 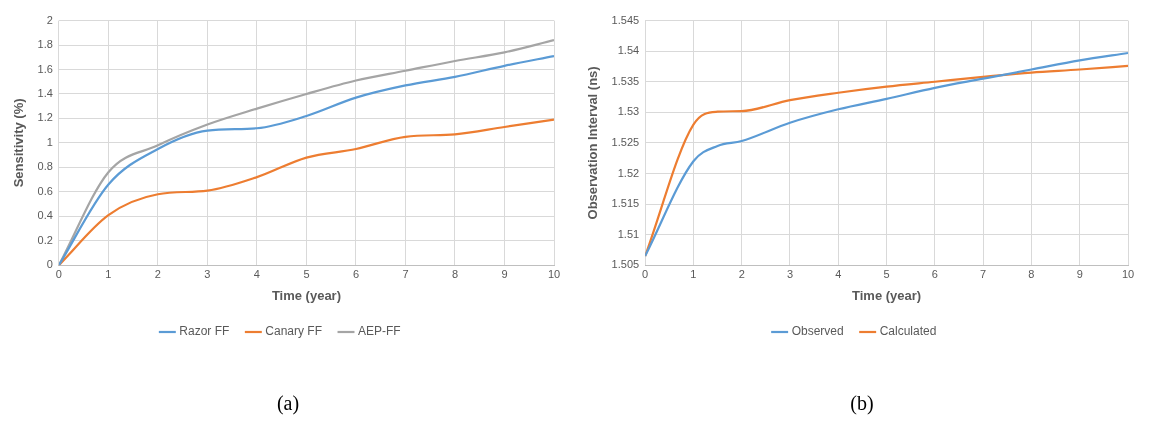 What do you see at coordinates (625, 203) in the screenshot?
I see `y-tick-label: 1.515` at bounding box center [625, 203].